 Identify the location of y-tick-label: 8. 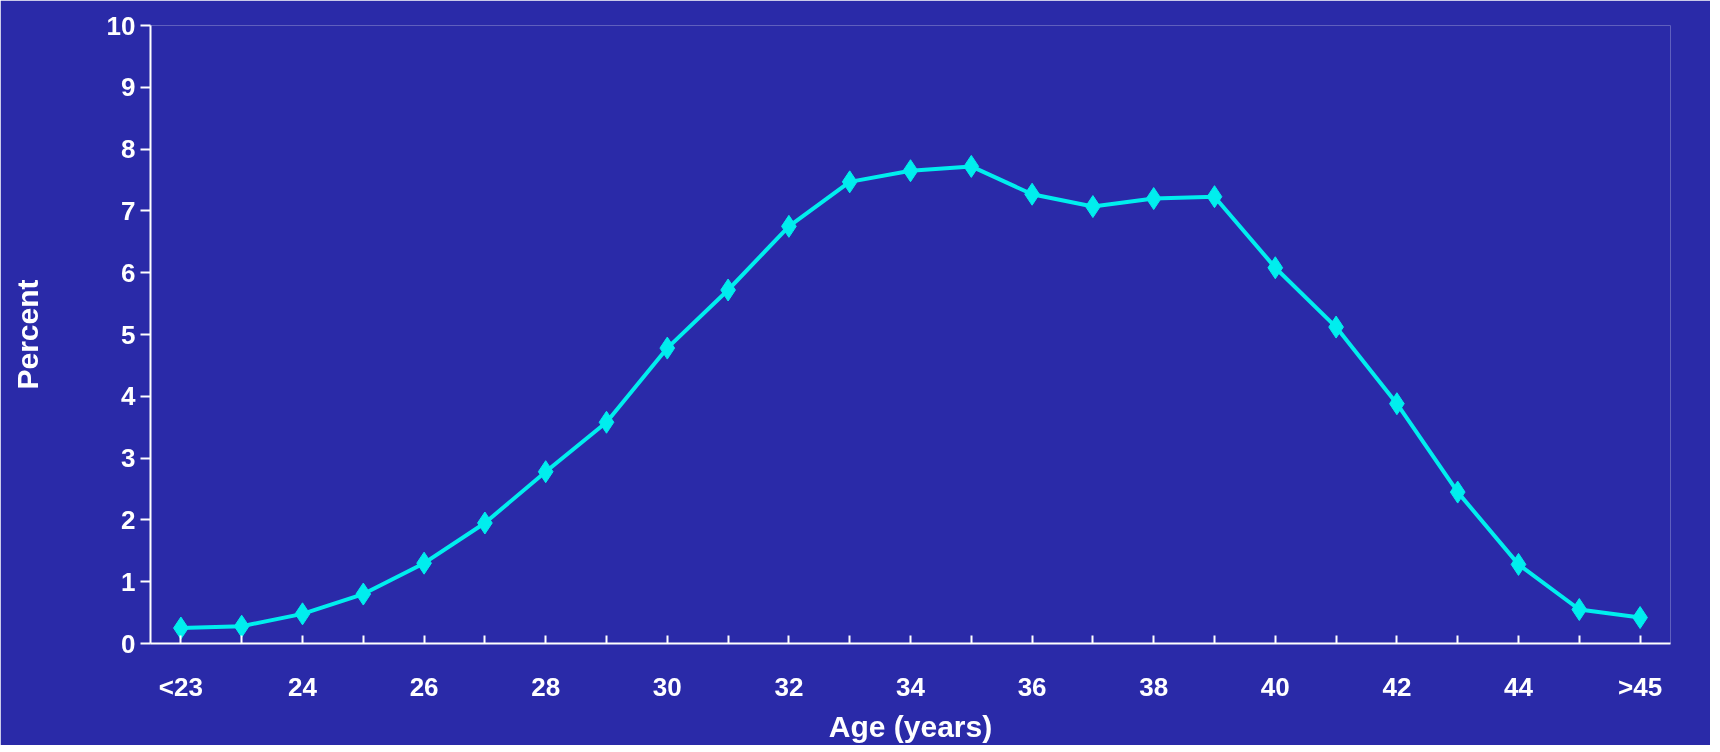
(128, 149).